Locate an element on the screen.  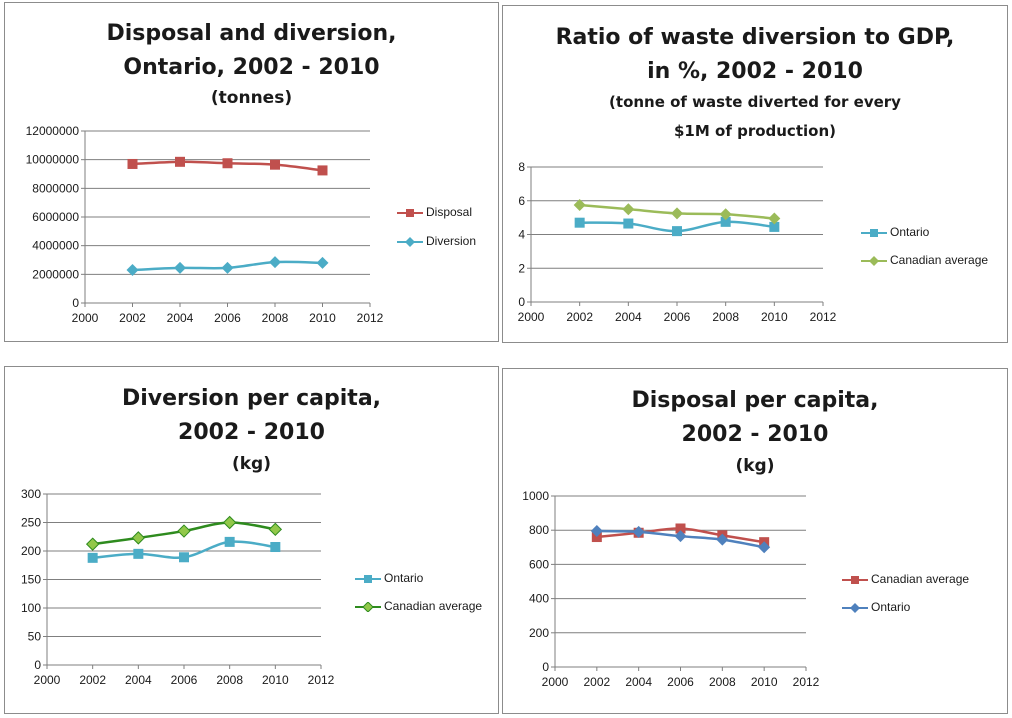
legend-label: Disposal is located at coordinates (449, 212).